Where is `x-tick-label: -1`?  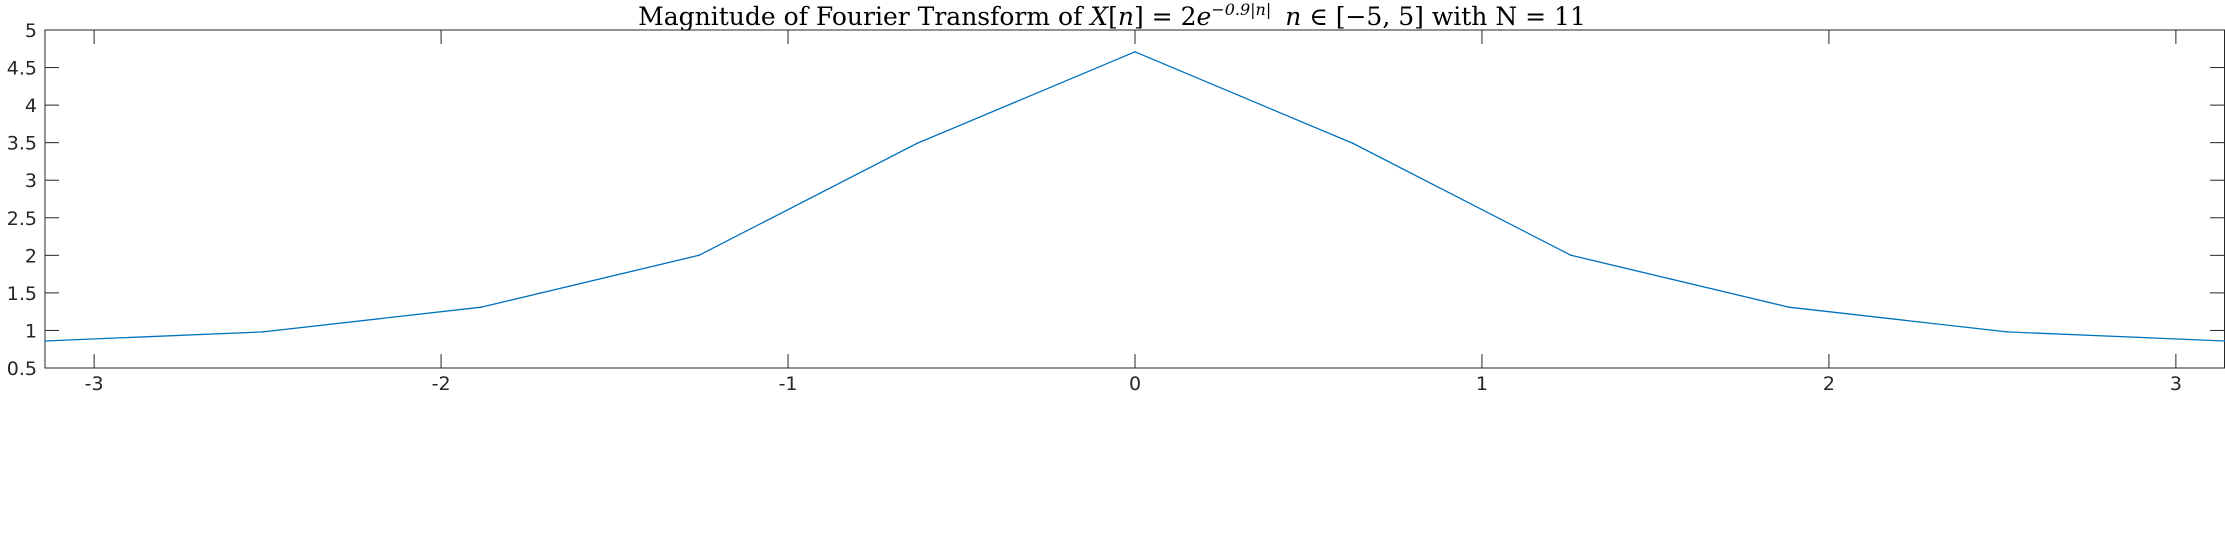
x-tick-label: -1 is located at coordinates (788, 384).